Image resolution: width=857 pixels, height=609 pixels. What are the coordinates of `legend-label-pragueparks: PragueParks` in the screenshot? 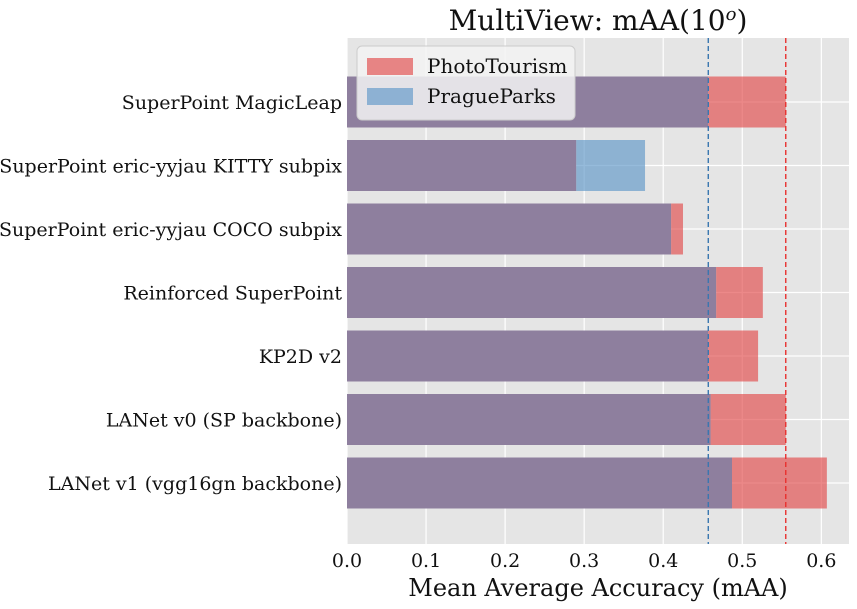 It's located at (491, 96).